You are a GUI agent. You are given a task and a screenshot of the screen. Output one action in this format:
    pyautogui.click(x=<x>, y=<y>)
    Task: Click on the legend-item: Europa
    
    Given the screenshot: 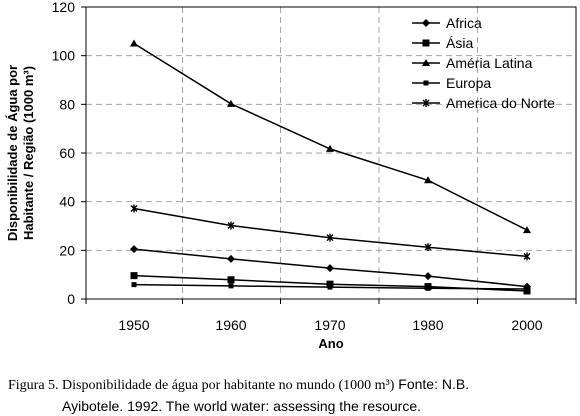 What is the action you would take?
    pyautogui.click(x=451, y=83)
    